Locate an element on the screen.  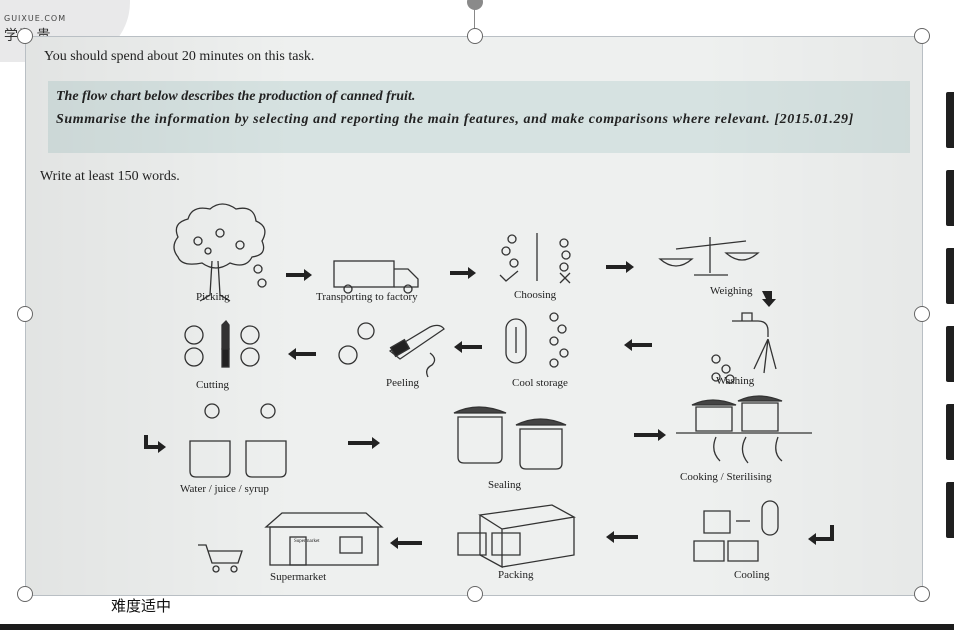
stage-cooling: Cooling is located at coordinates (752, 575).